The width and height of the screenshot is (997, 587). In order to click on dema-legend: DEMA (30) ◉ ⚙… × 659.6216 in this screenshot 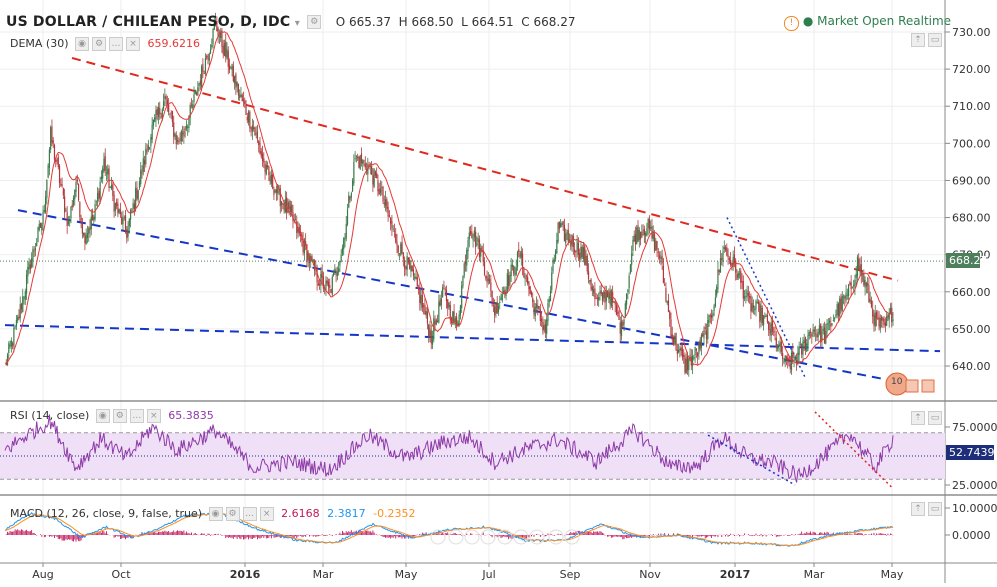, I will do `click(105, 44)`.